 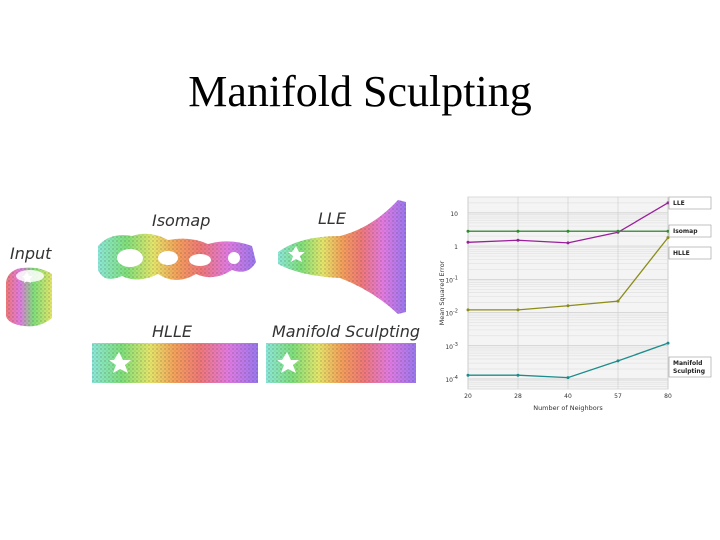 What do you see at coordinates (690, 203) in the screenshot?
I see `legend-box-lle` at bounding box center [690, 203].